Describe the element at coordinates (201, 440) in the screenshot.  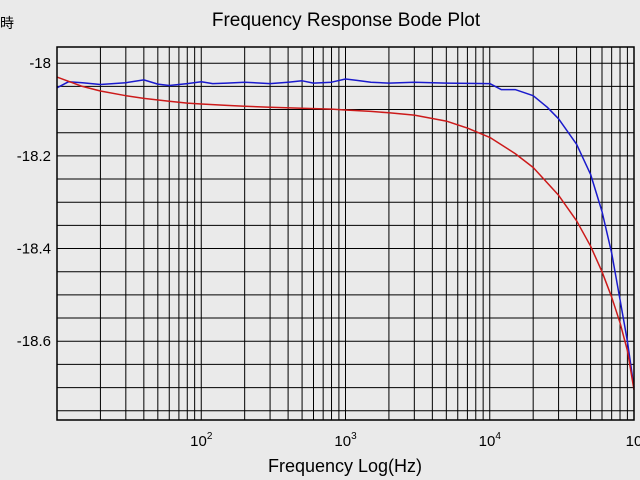
I see `x-tick-label: 10²` at that location.